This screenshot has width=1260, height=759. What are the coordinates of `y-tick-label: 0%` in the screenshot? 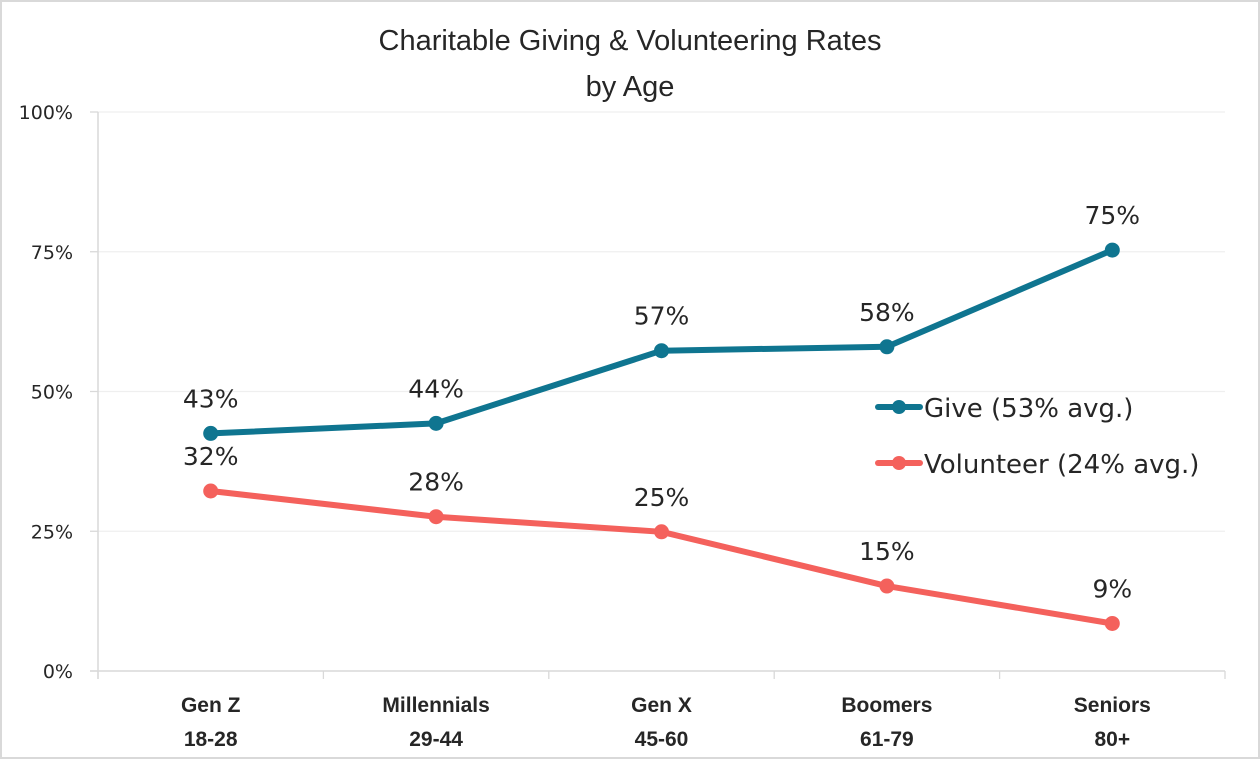 It's located at (58, 672).